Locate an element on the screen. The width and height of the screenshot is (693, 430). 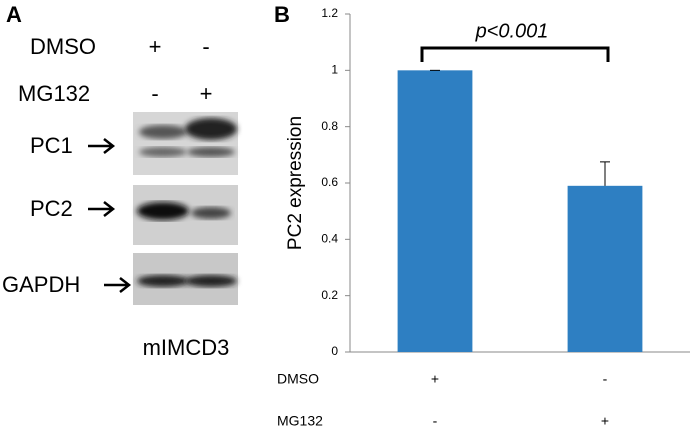
bracket is located at coordinates (515, 54).